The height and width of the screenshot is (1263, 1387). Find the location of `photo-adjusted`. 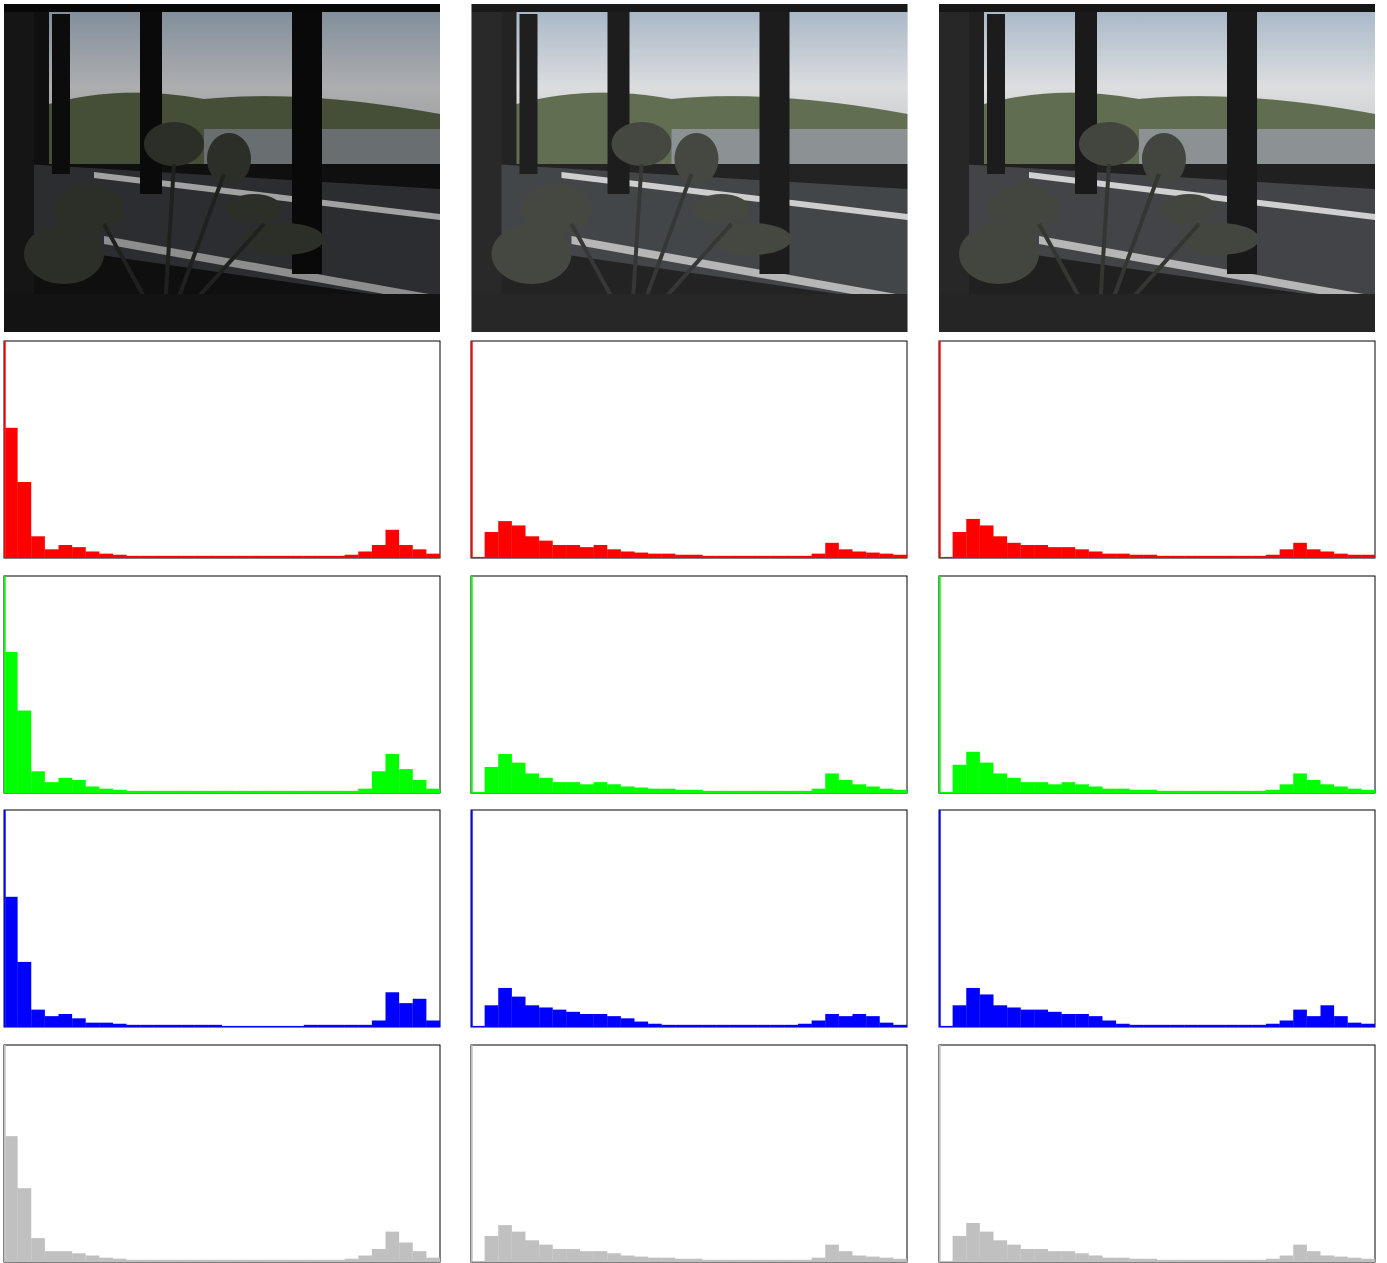

photo-adjusted is located at coordinates (1157, 168).